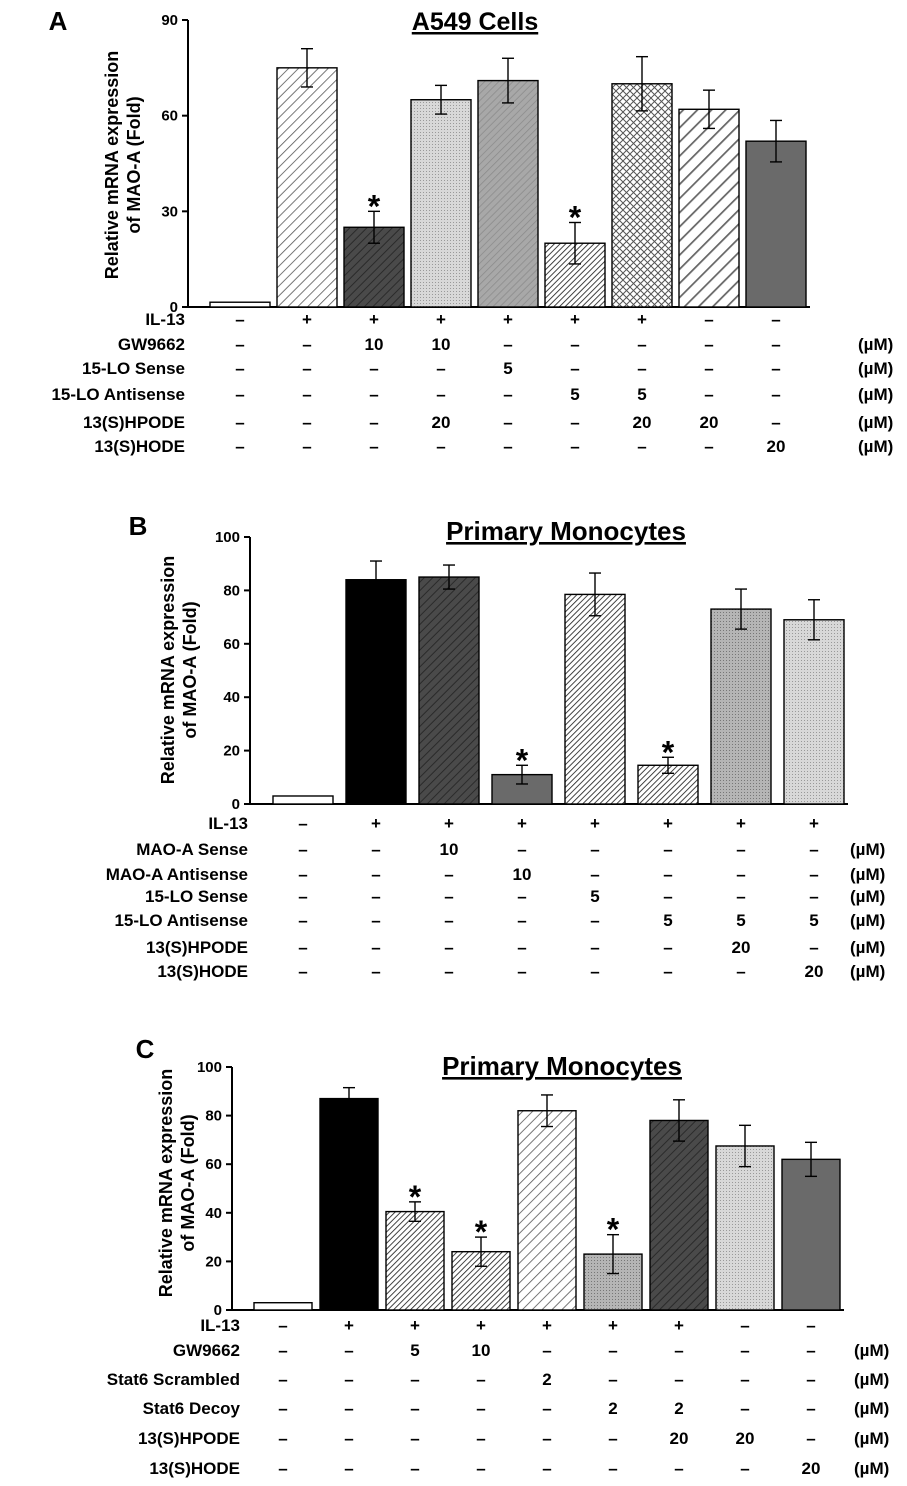  What do you see at coordinates (546, 1379) in the screenshot?
I see `treatment-cell: 2` at bounding box center [546, 1379].